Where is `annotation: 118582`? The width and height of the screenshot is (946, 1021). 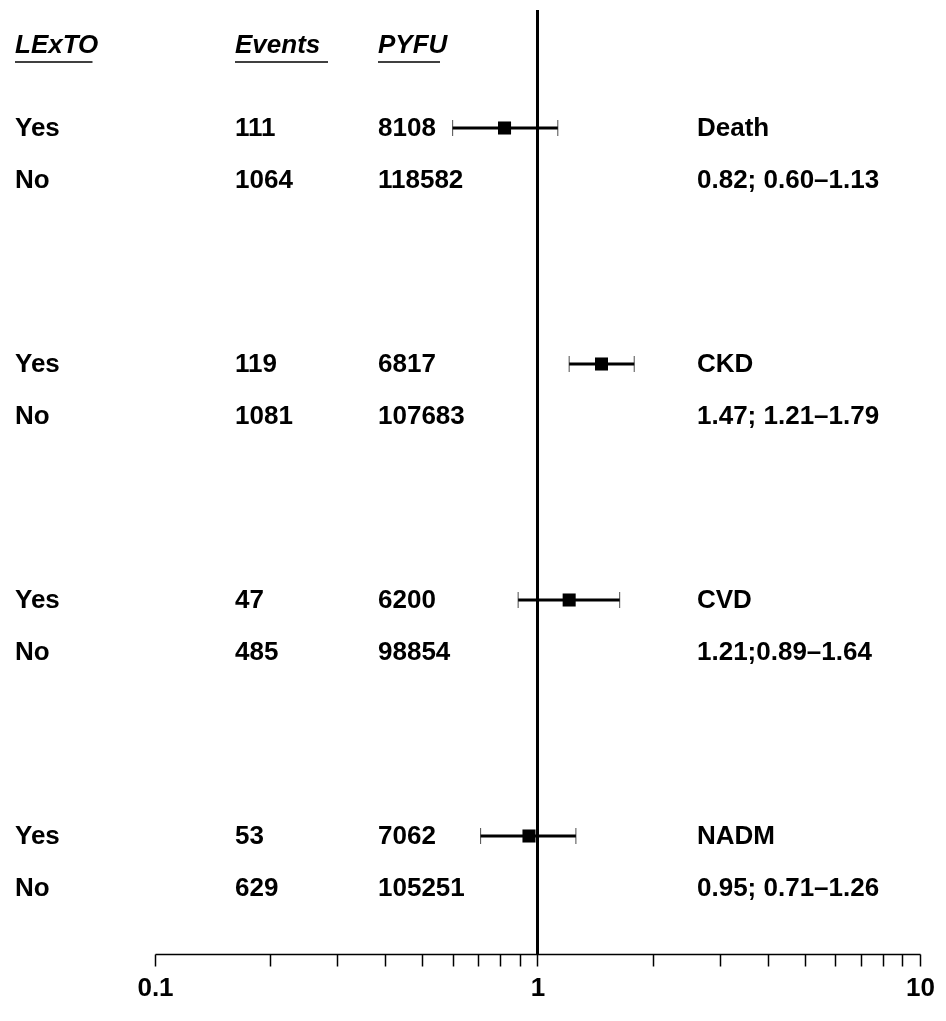 annotation: 118582 is located at coordinates (421, 179).